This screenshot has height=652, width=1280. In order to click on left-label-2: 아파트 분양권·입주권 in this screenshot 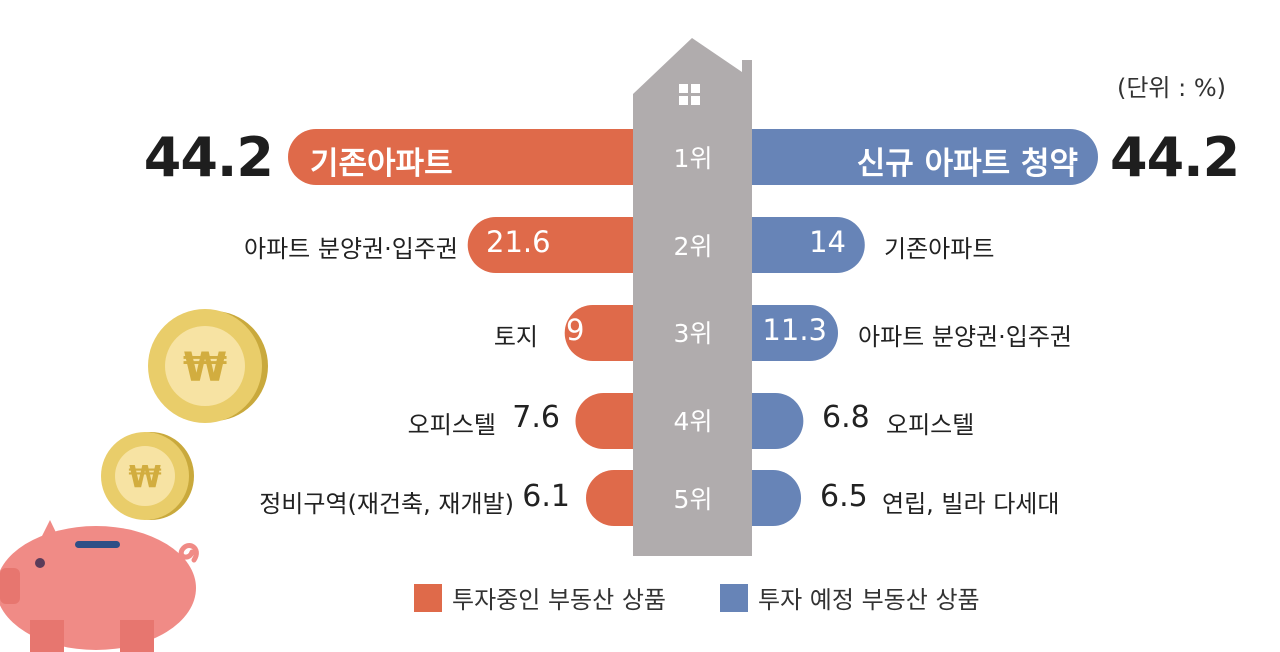, I will do `click(351, 249)`.